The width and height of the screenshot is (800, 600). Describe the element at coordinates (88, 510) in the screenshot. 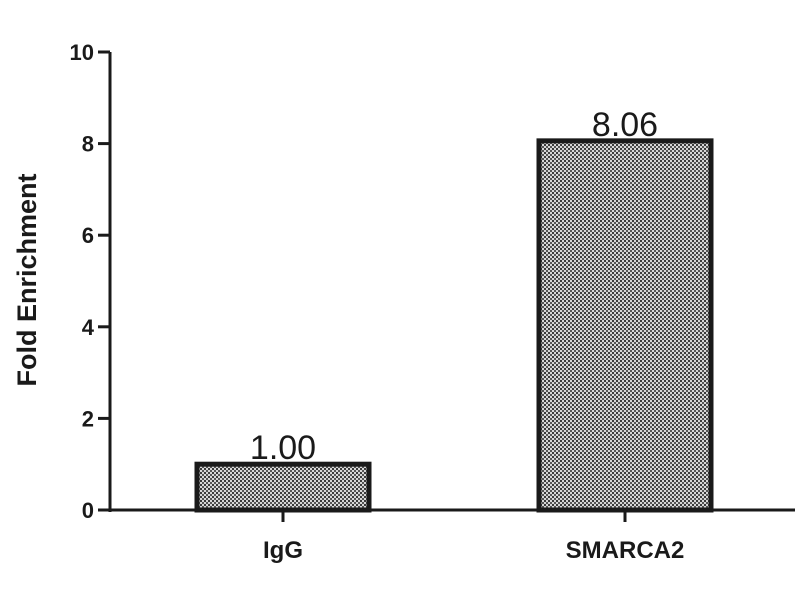

I see `y-tick-label-0: 0` at that location.